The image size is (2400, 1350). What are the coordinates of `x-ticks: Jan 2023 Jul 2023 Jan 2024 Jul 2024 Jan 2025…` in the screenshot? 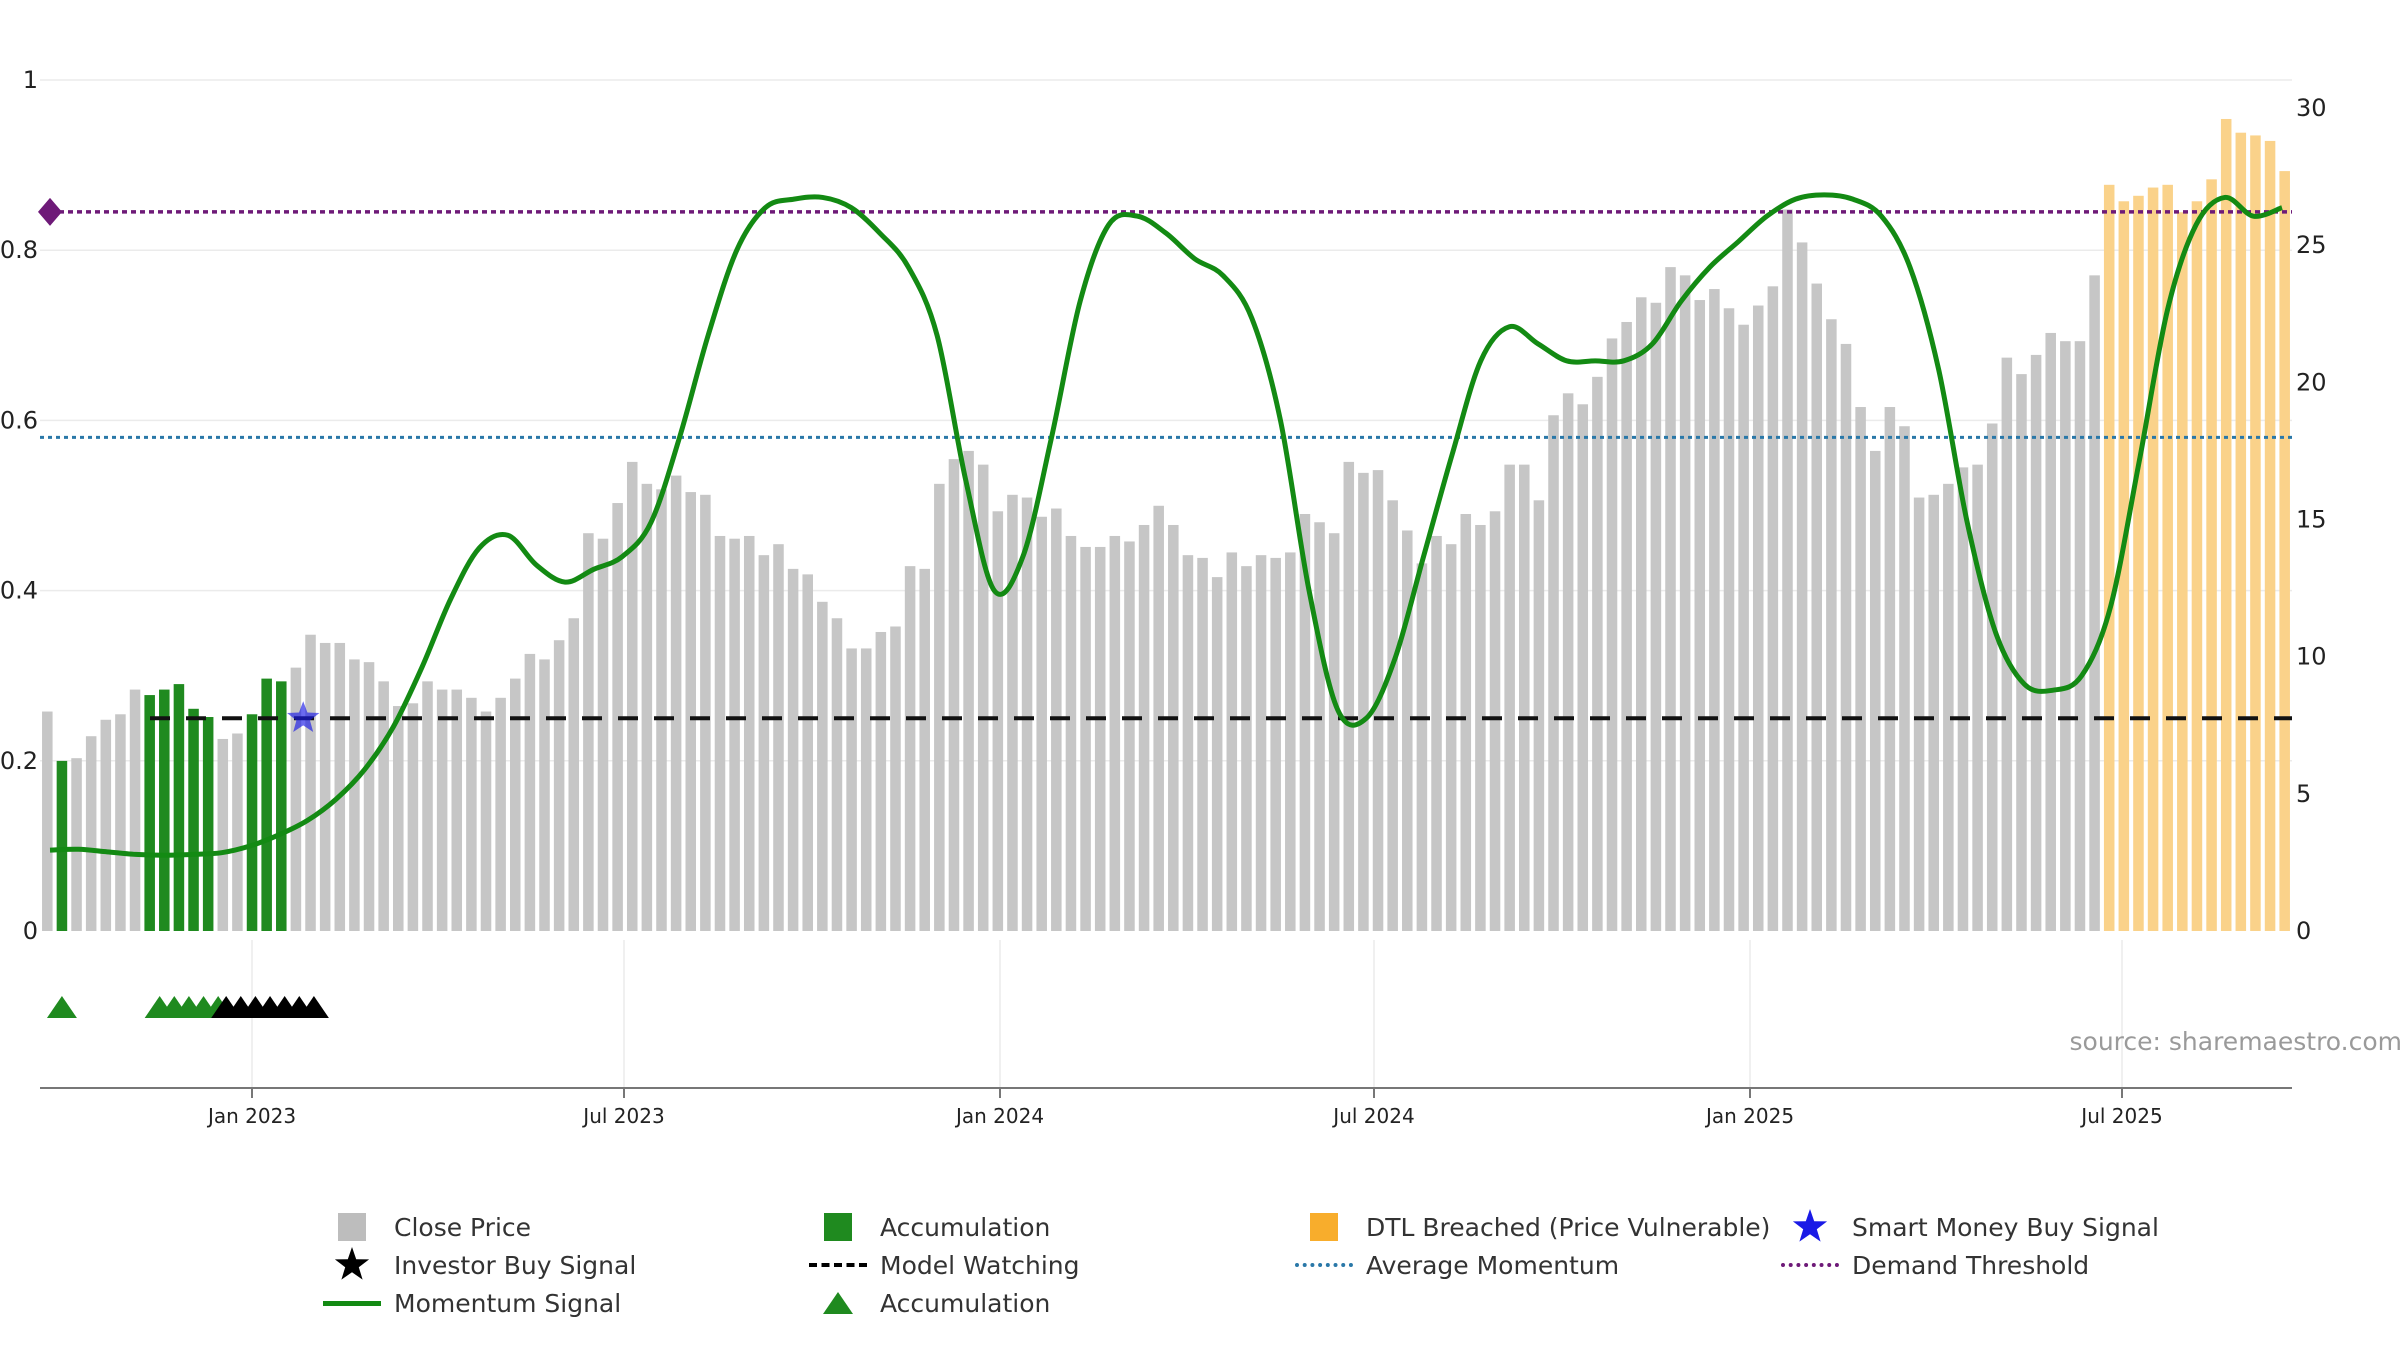 It's located at (1184, 1108).